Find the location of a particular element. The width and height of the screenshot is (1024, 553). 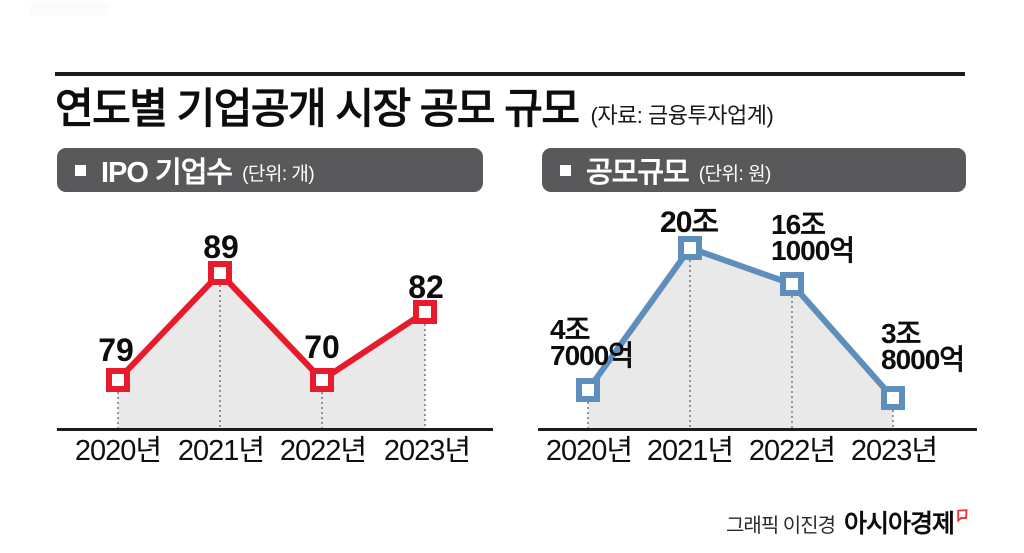

credit-line: 그래픽 이진경 아시아경제 is located at coordinates (847, 522).